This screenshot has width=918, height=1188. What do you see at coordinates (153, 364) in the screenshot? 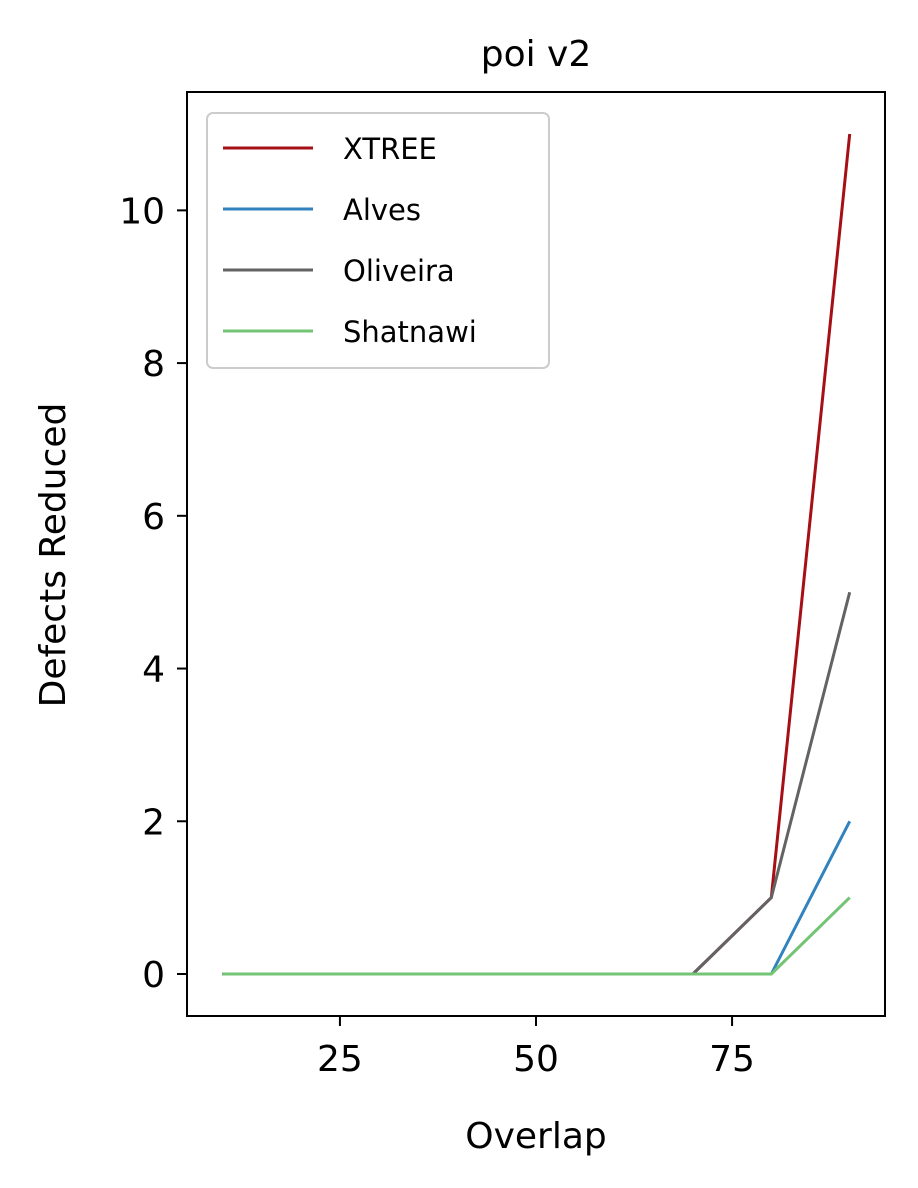
I see `y-tick-label: 8` at bounding box center [153, 364].